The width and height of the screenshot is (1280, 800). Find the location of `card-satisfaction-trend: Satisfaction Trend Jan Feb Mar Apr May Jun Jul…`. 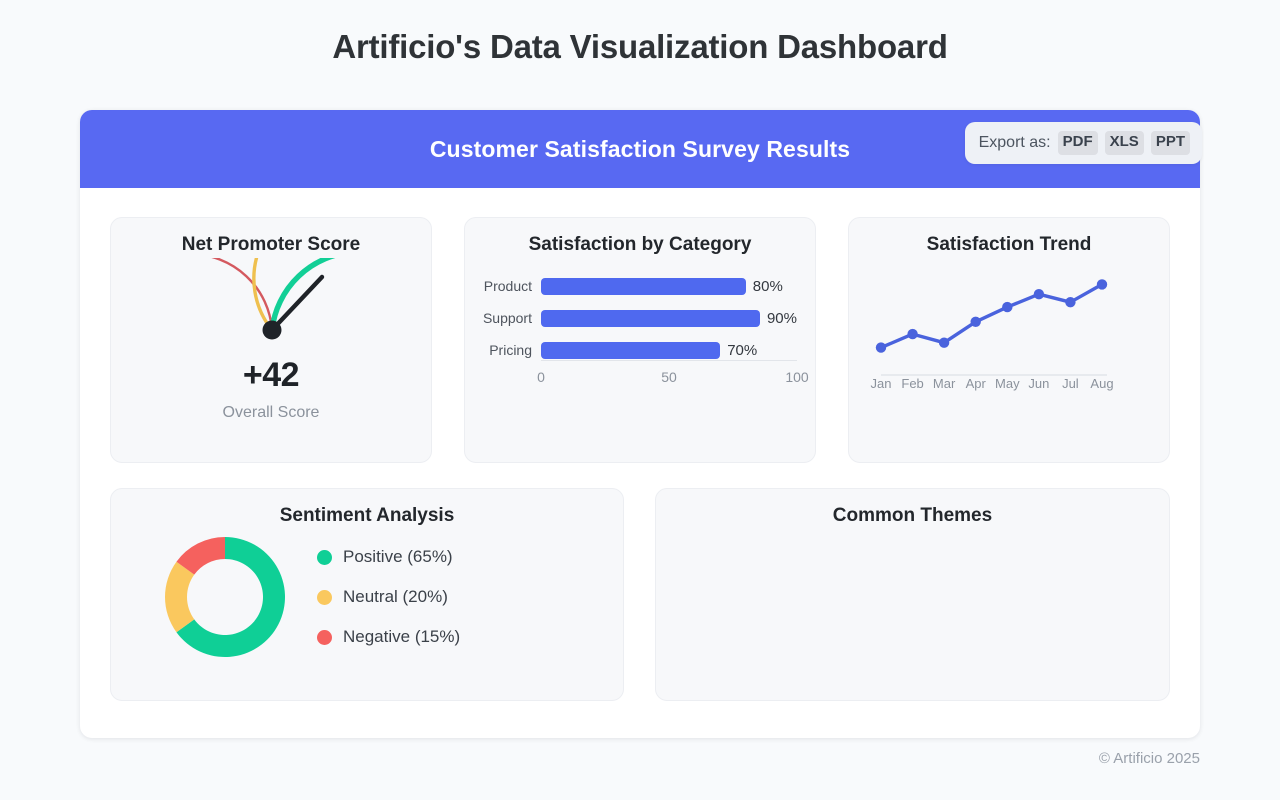

card-satisfaction-trend: Satisfaction Trend Jan Feb Mar Apr May Jun Jul… is located at coordinates (1009, 340).